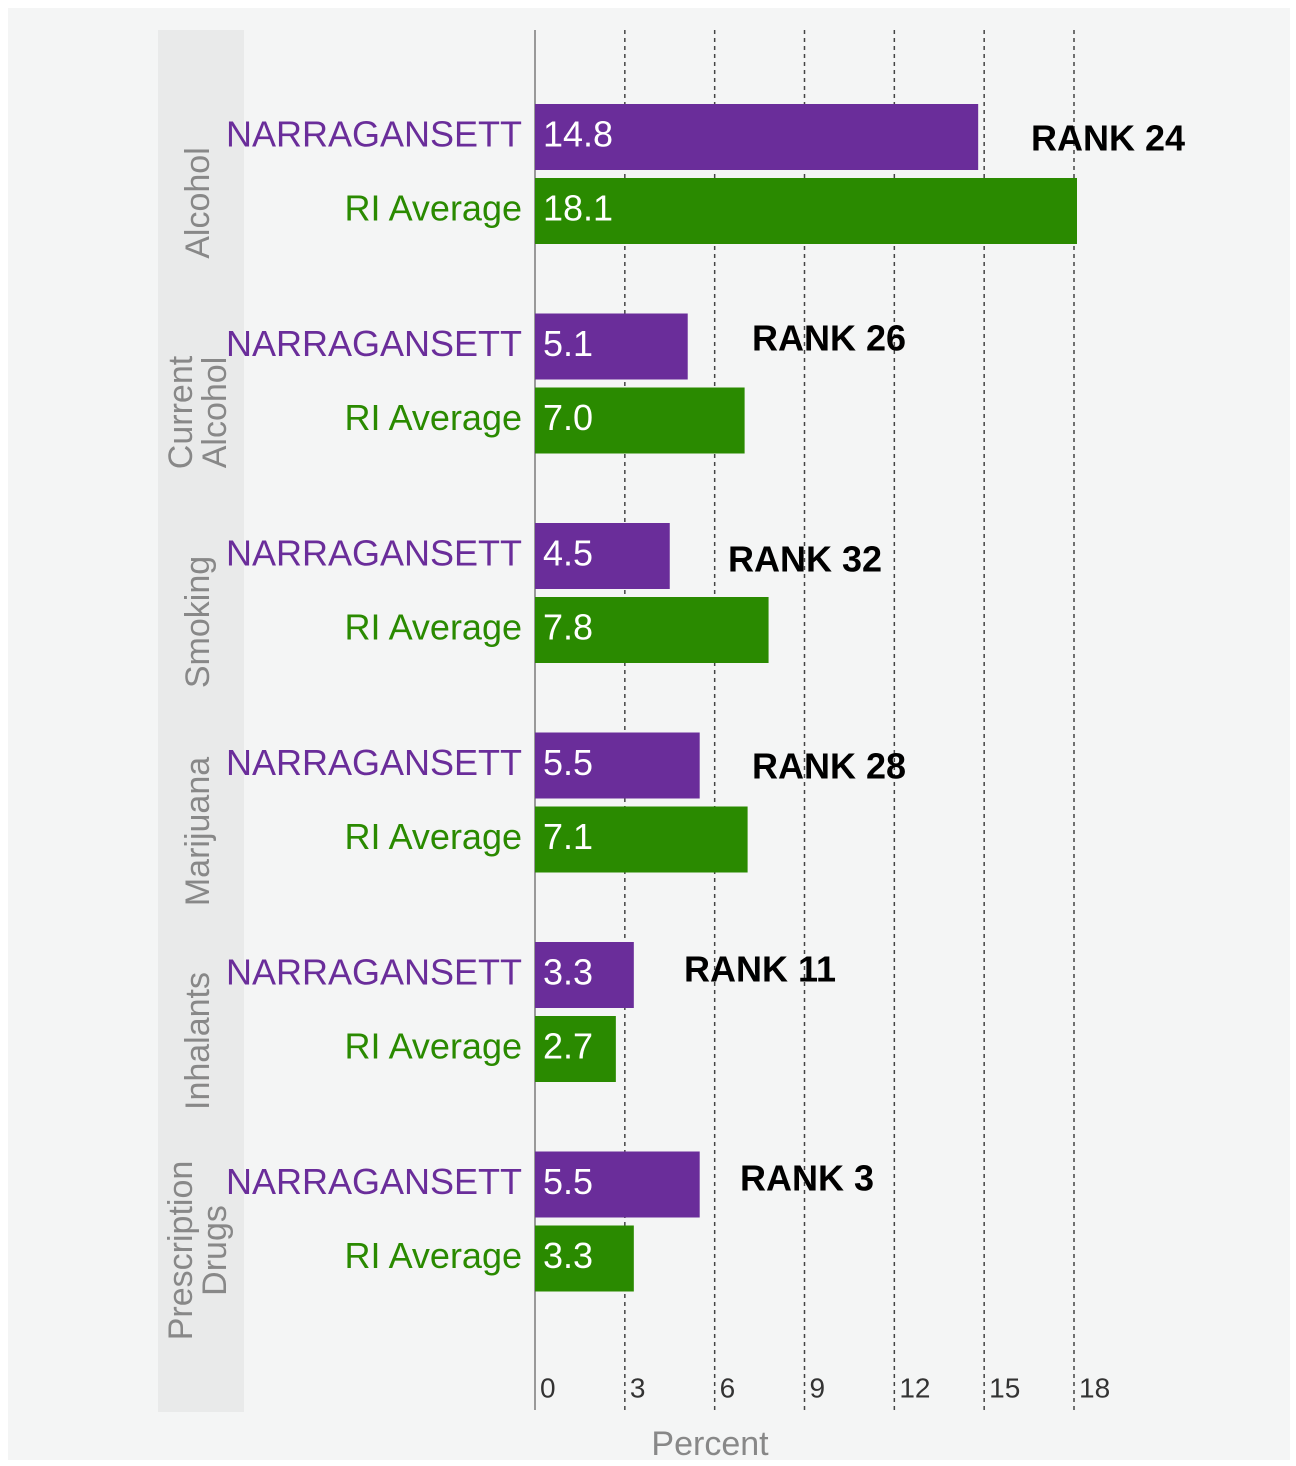  What do you see at coordinates (568, 836) in the screenshot?
I see `value-label: 7.1` at bounding box center [568, 836].